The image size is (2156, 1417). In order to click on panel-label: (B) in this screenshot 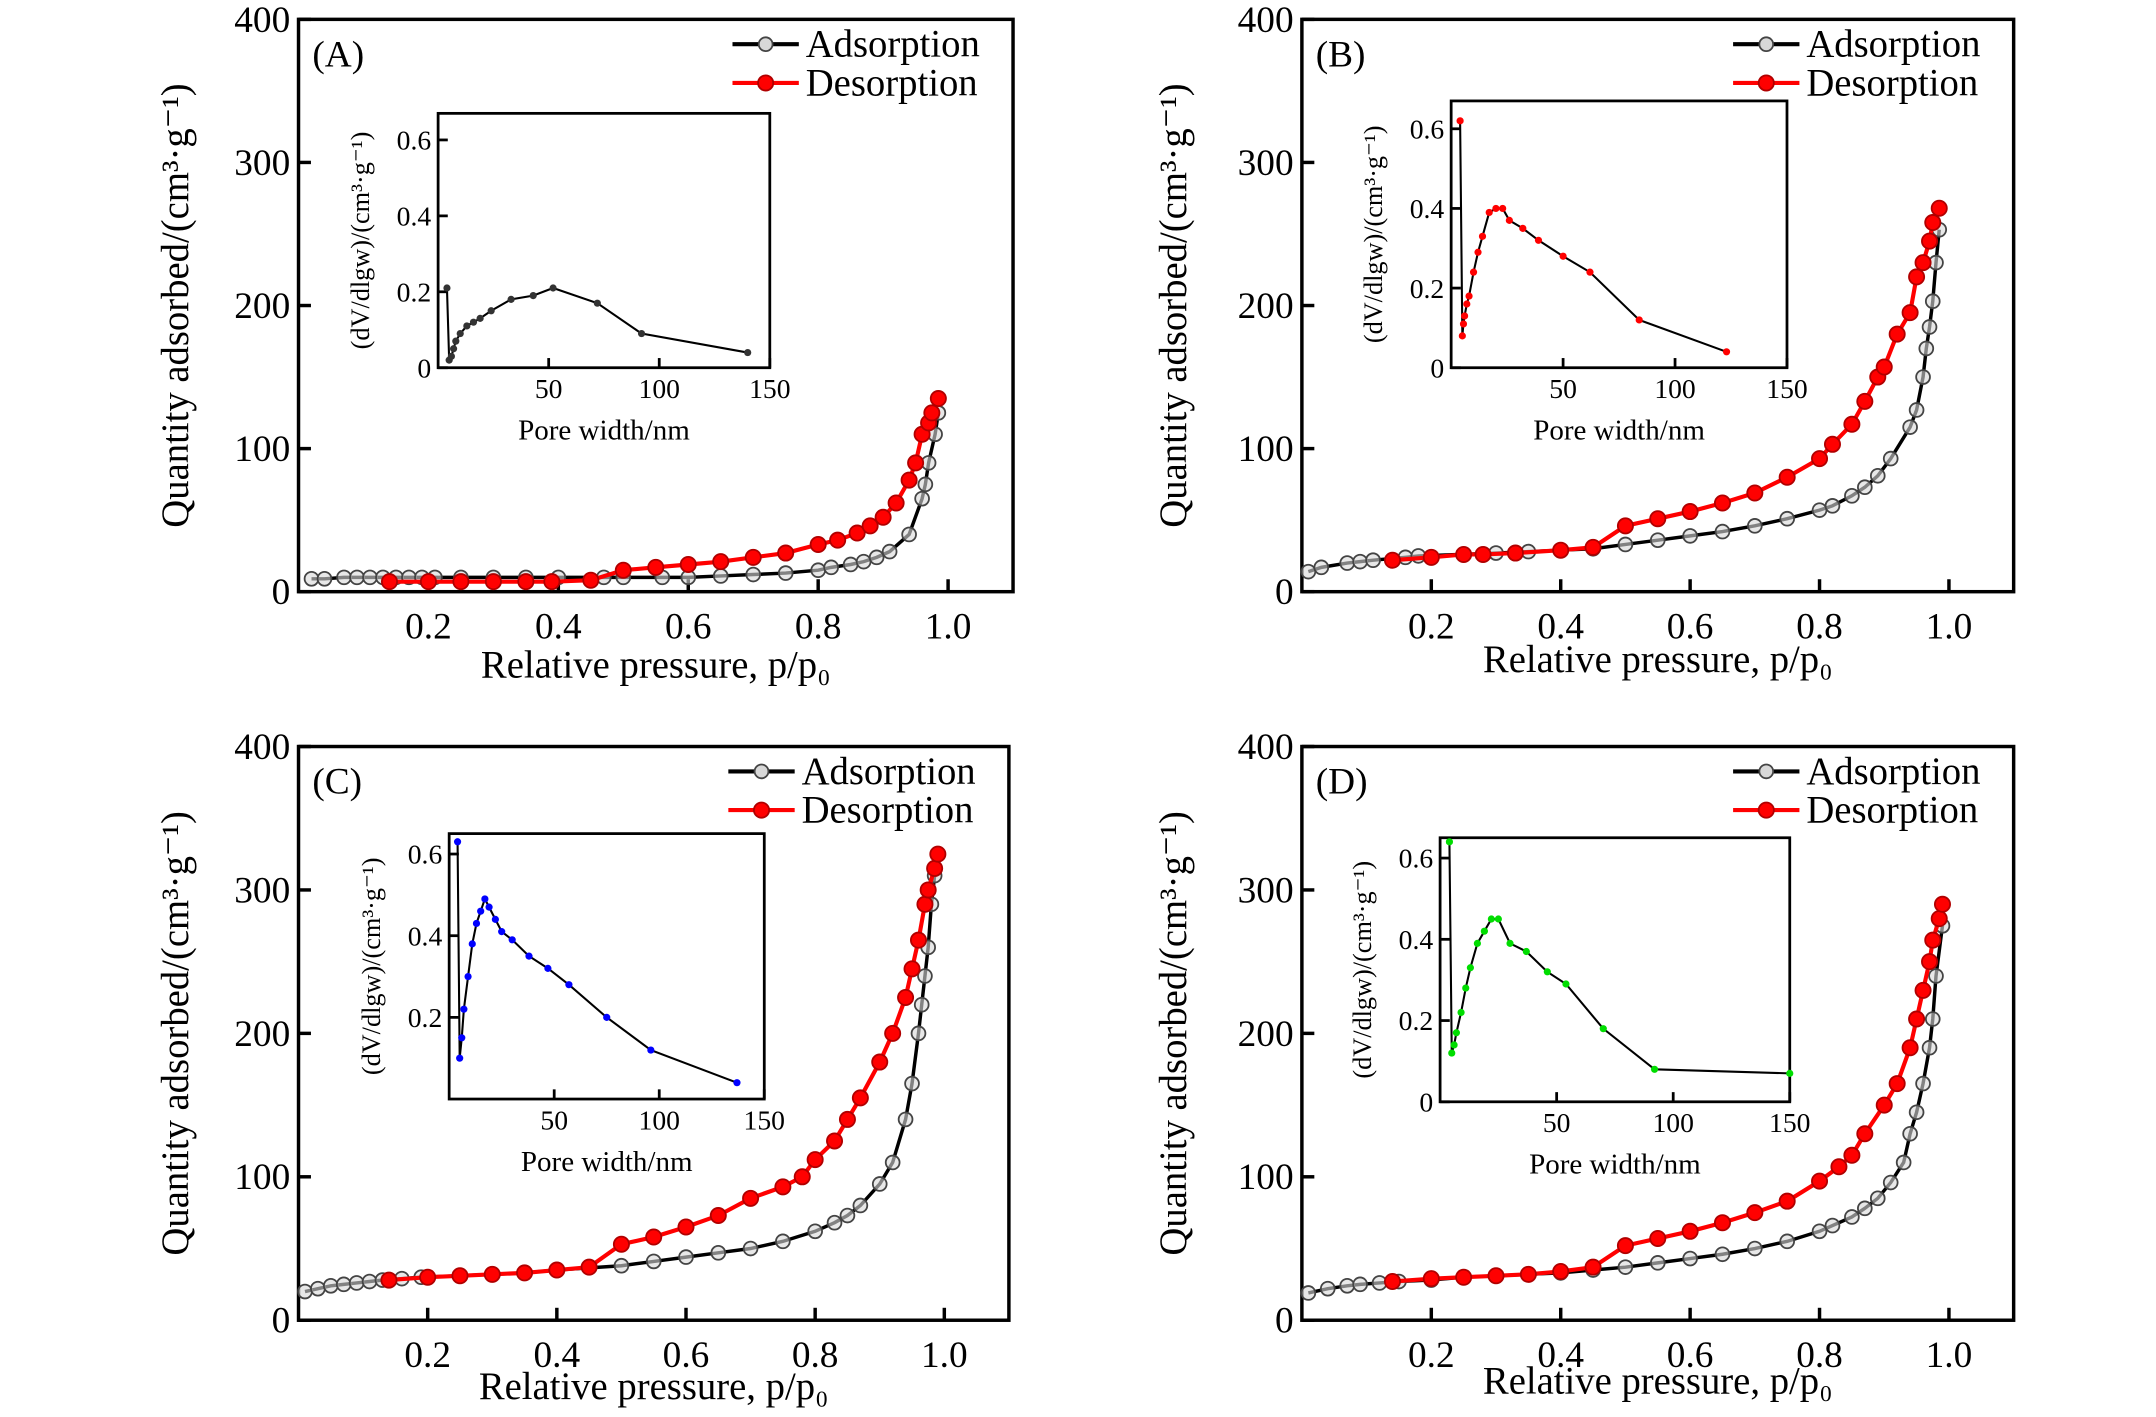, I will do `click(1341, 54)`.